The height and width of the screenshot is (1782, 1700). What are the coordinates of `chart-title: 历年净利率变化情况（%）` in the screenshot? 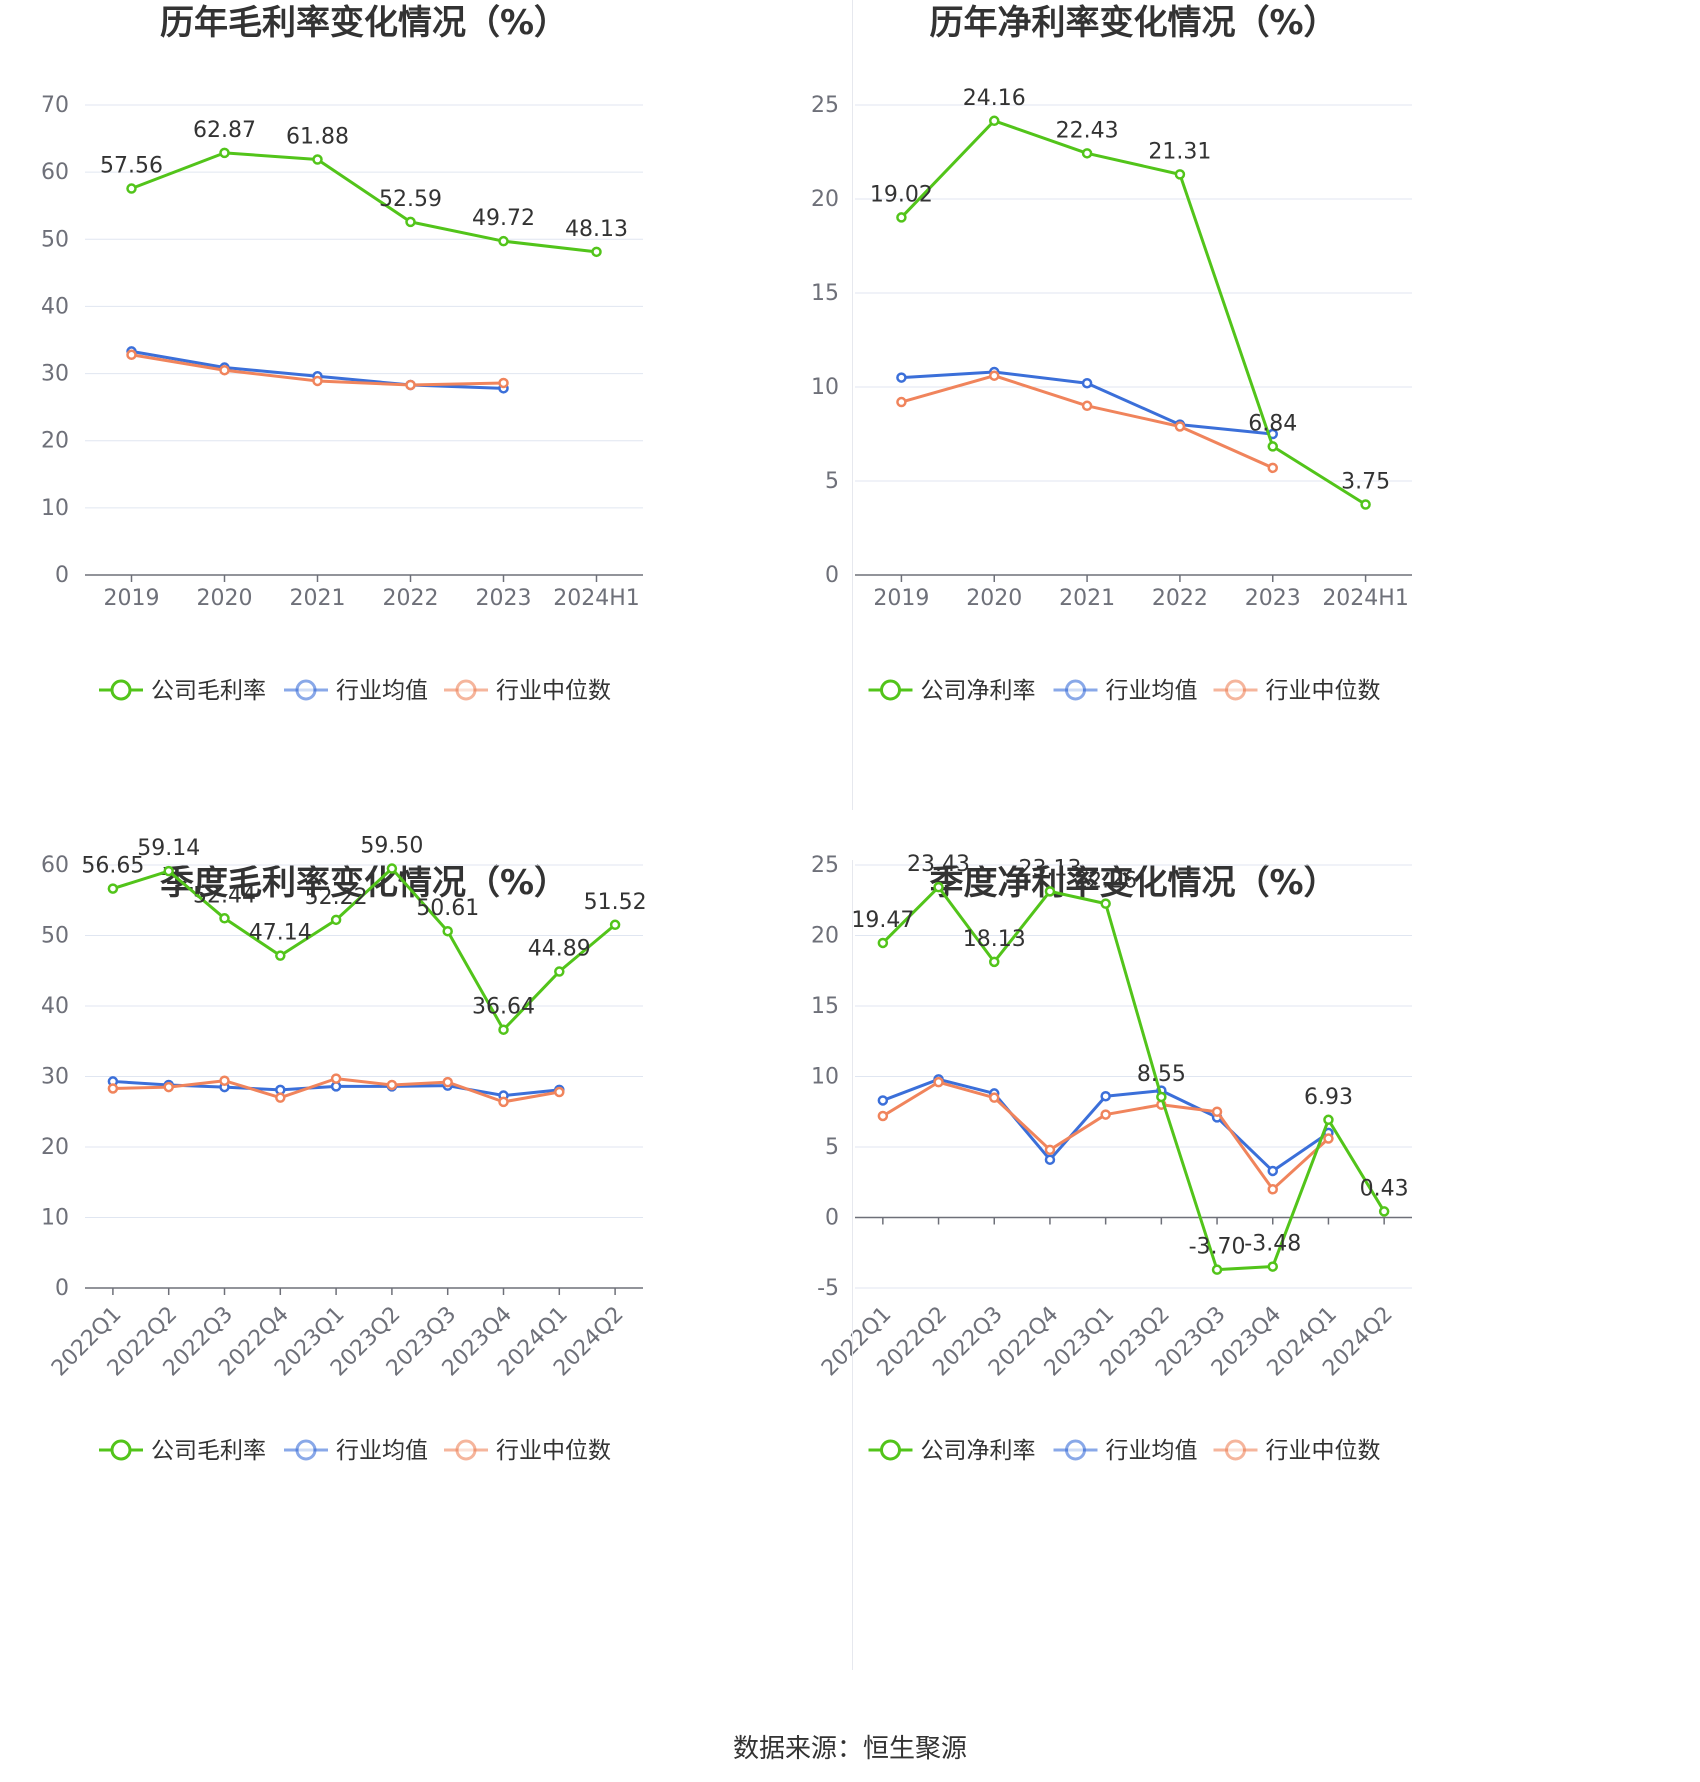 It's located at (1133, 23).